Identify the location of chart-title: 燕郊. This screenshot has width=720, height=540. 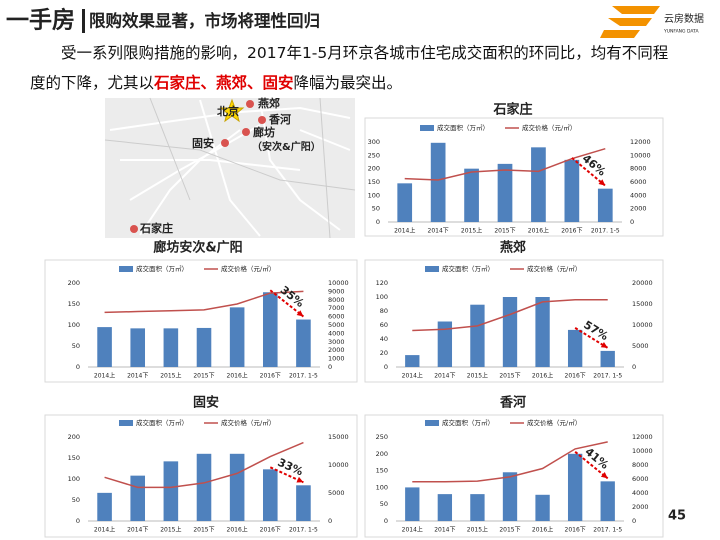
(513, 248).